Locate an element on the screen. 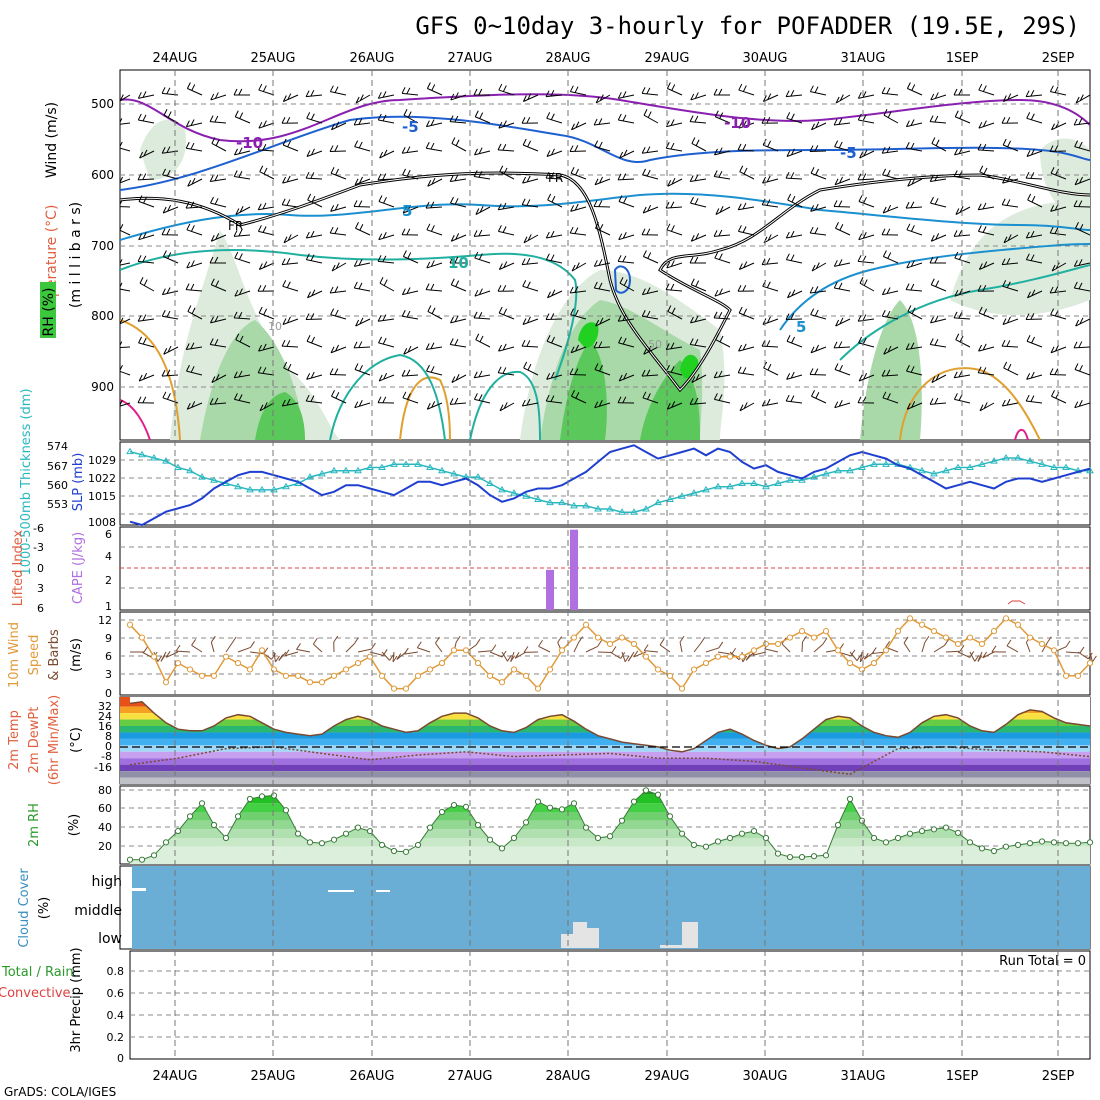 The width and height of the screenshot is (1100, 1100). precip-tick: 0.8 is located at coordinates (116, 971).